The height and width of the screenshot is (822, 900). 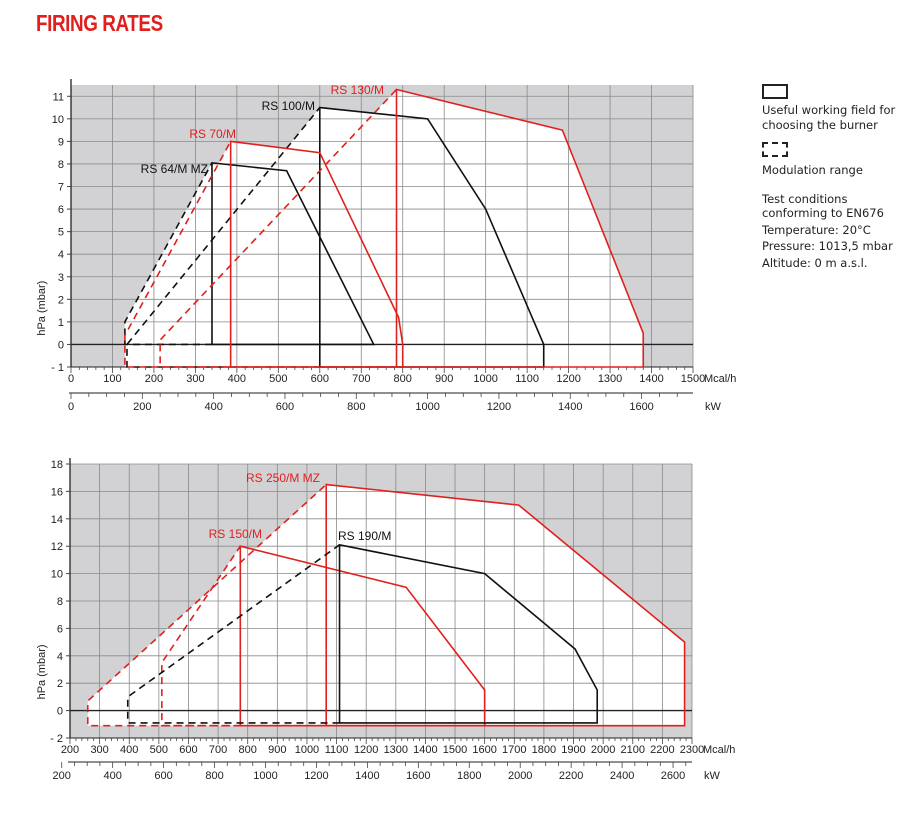 What do you see at coordinates (57, 492) in the screenshot?
I see `y-tick-label: 16` at bounding box center [57, 492].